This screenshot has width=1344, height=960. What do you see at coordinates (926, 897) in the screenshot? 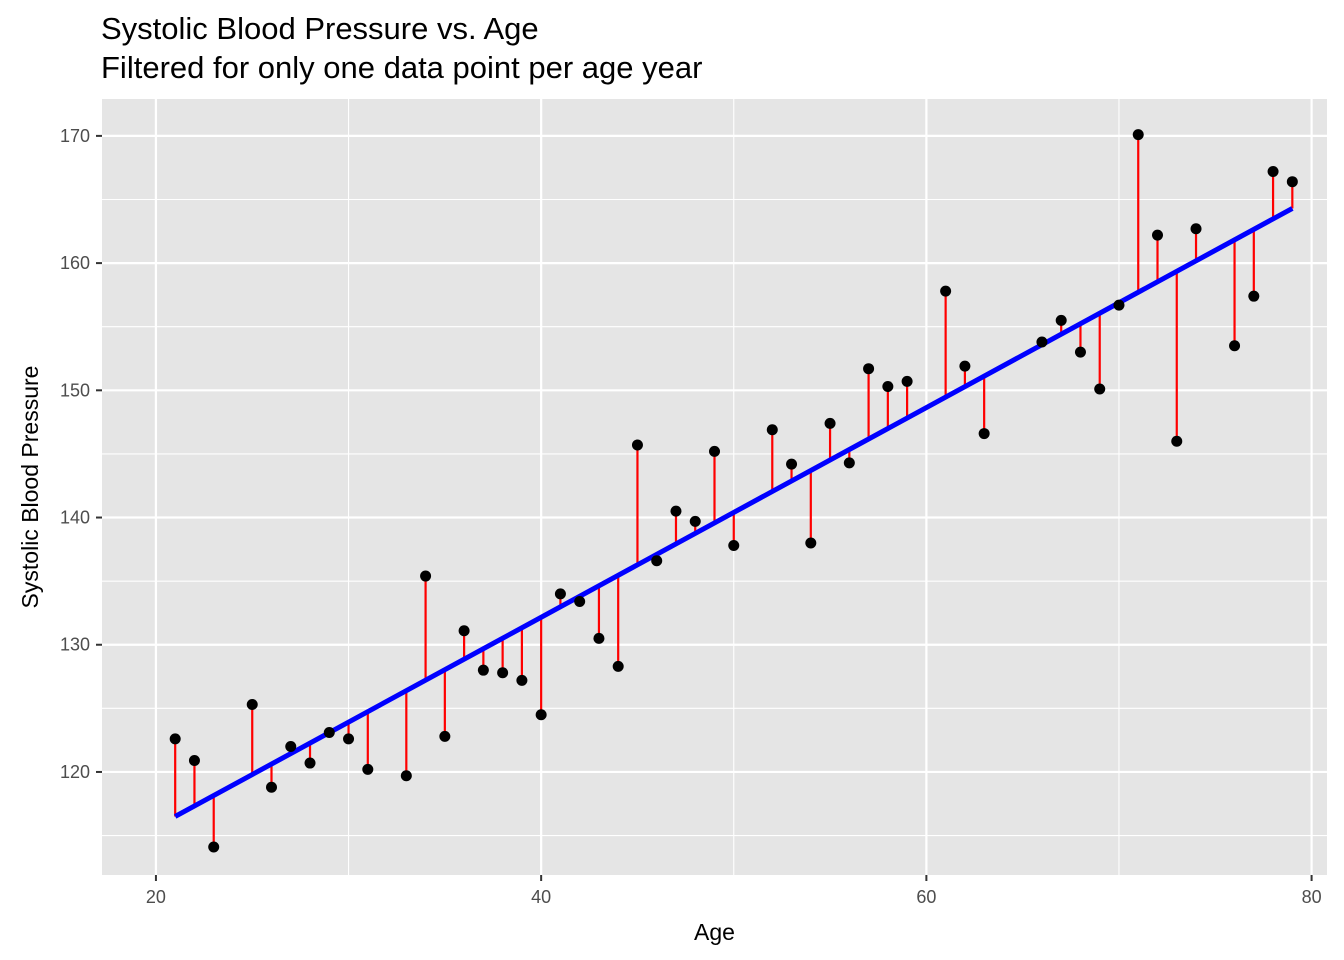
I see `x-tick-label: 60` at bounding box center [926, 897].